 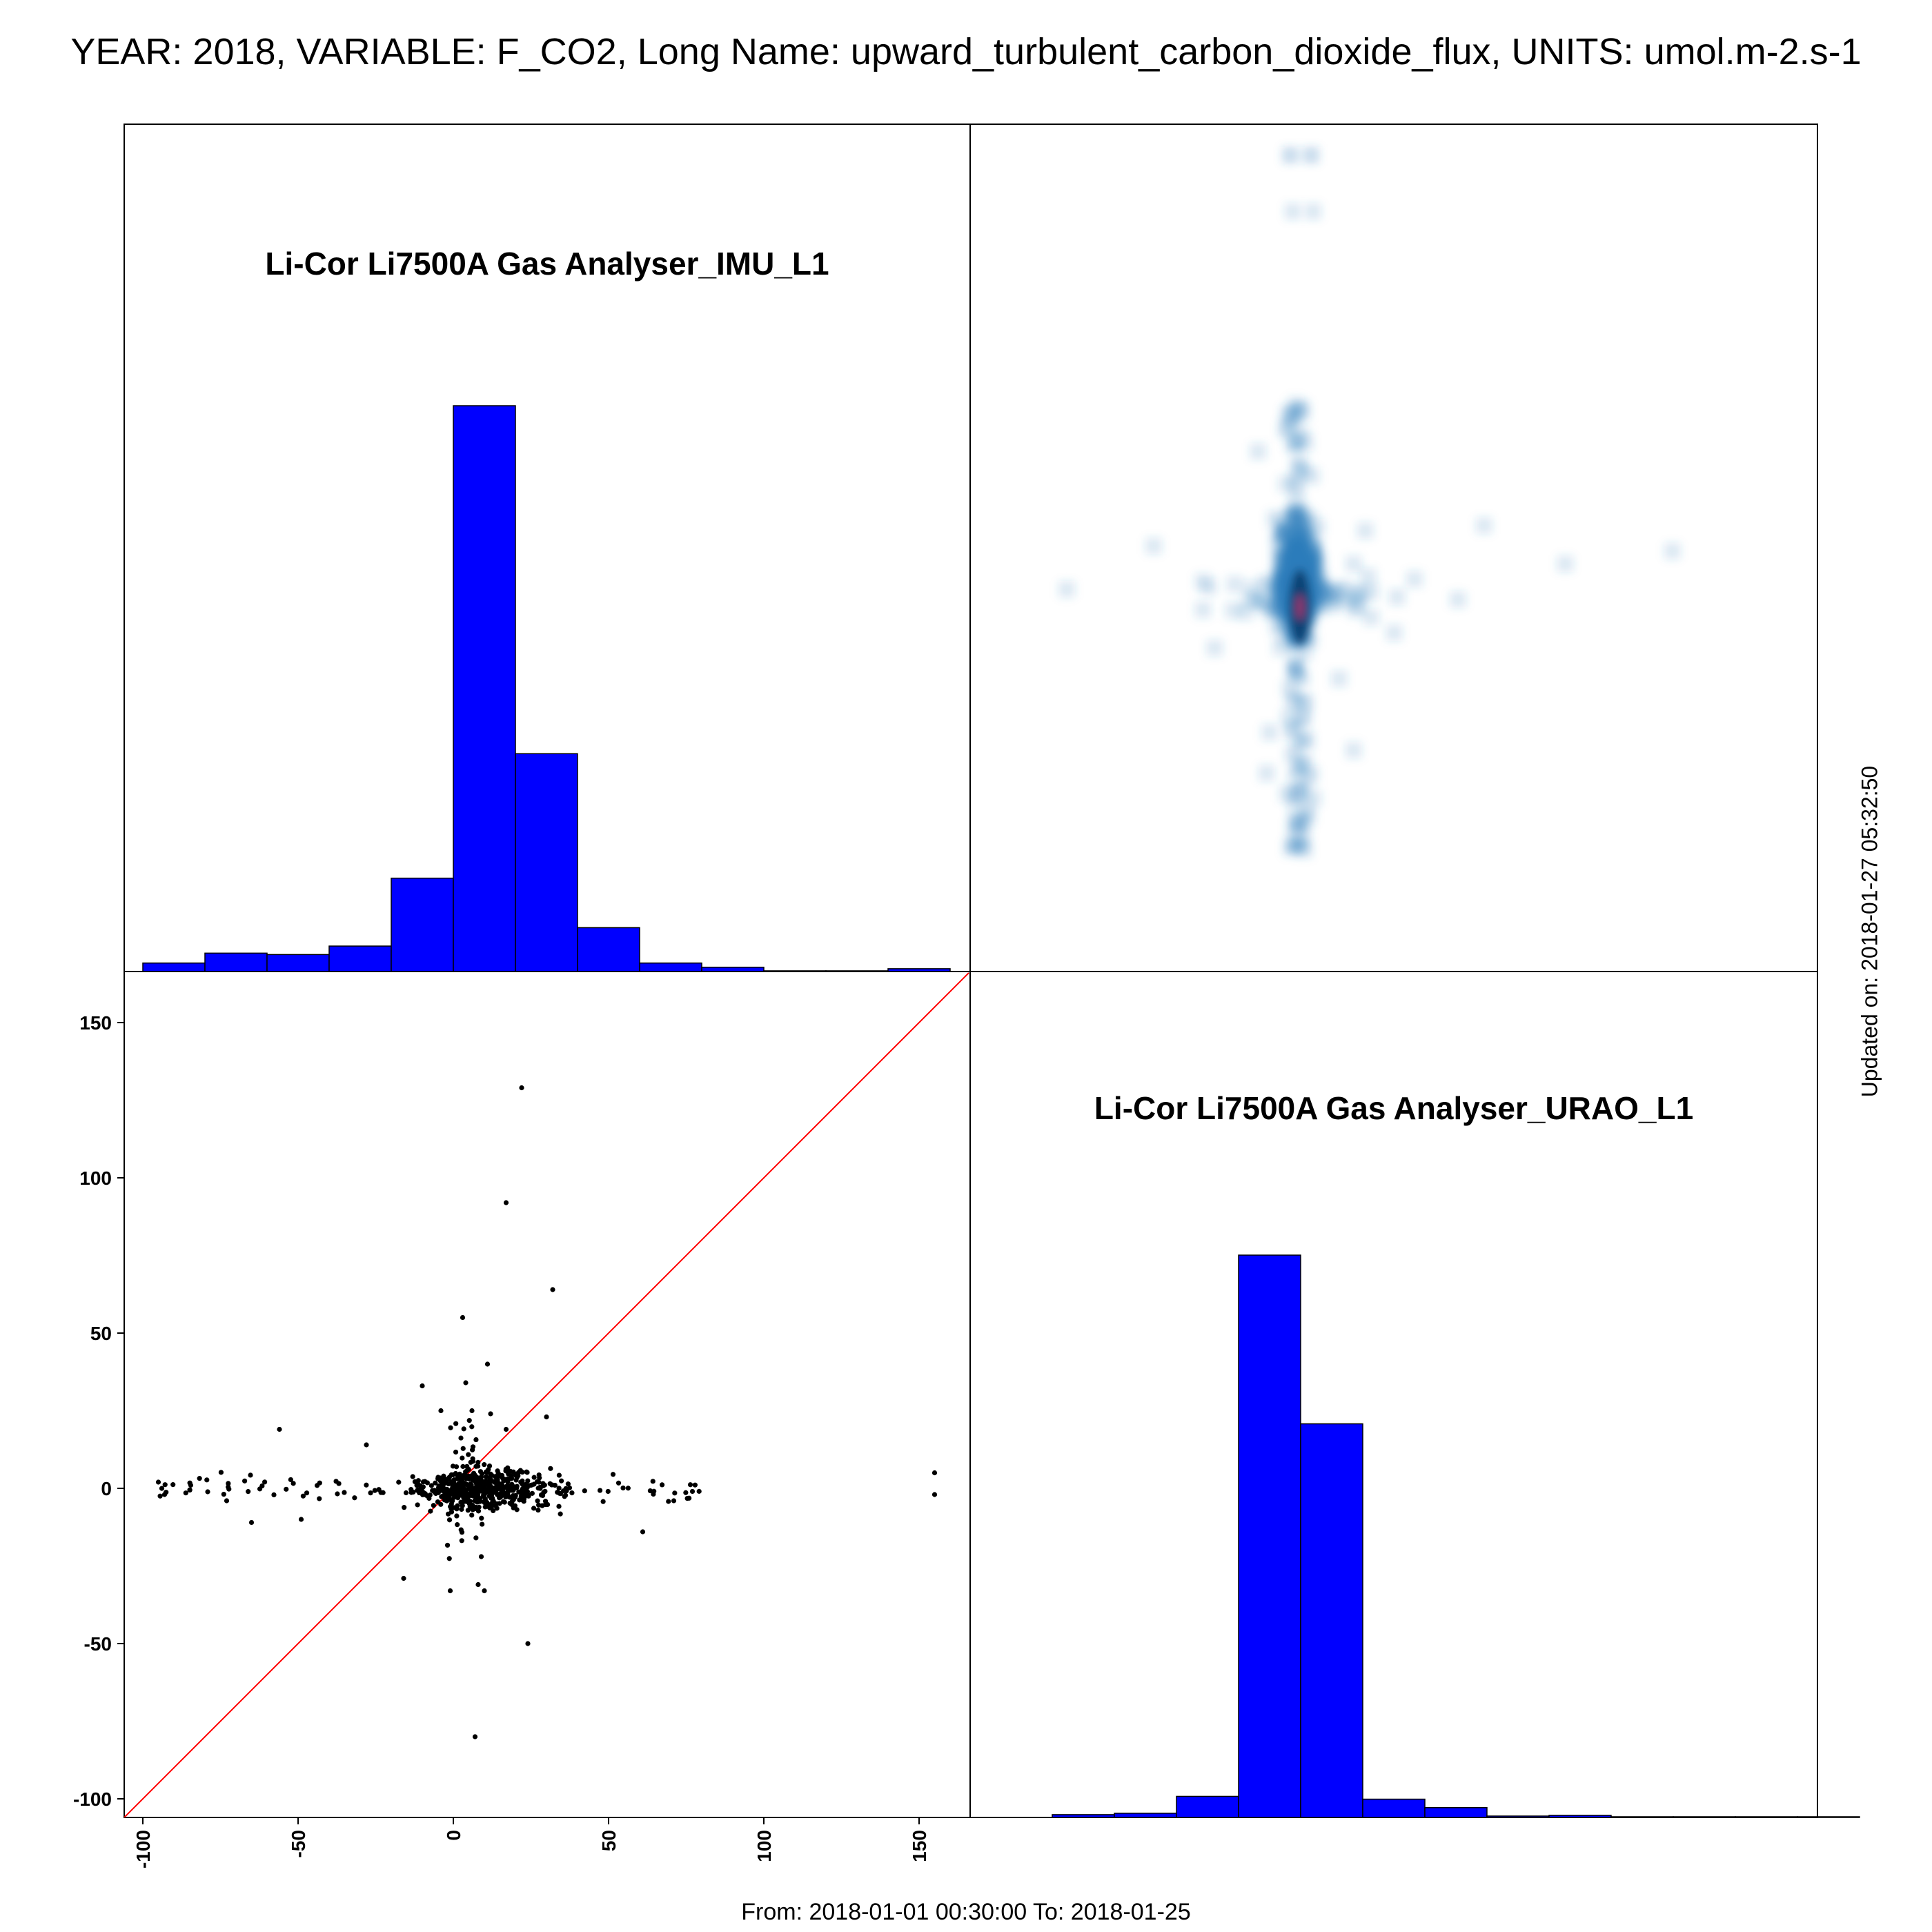 What do you see at coordinates (764, 1846) in the screenshot?
I see `x-tick-label: 100` at bounding box center [764, 1846].